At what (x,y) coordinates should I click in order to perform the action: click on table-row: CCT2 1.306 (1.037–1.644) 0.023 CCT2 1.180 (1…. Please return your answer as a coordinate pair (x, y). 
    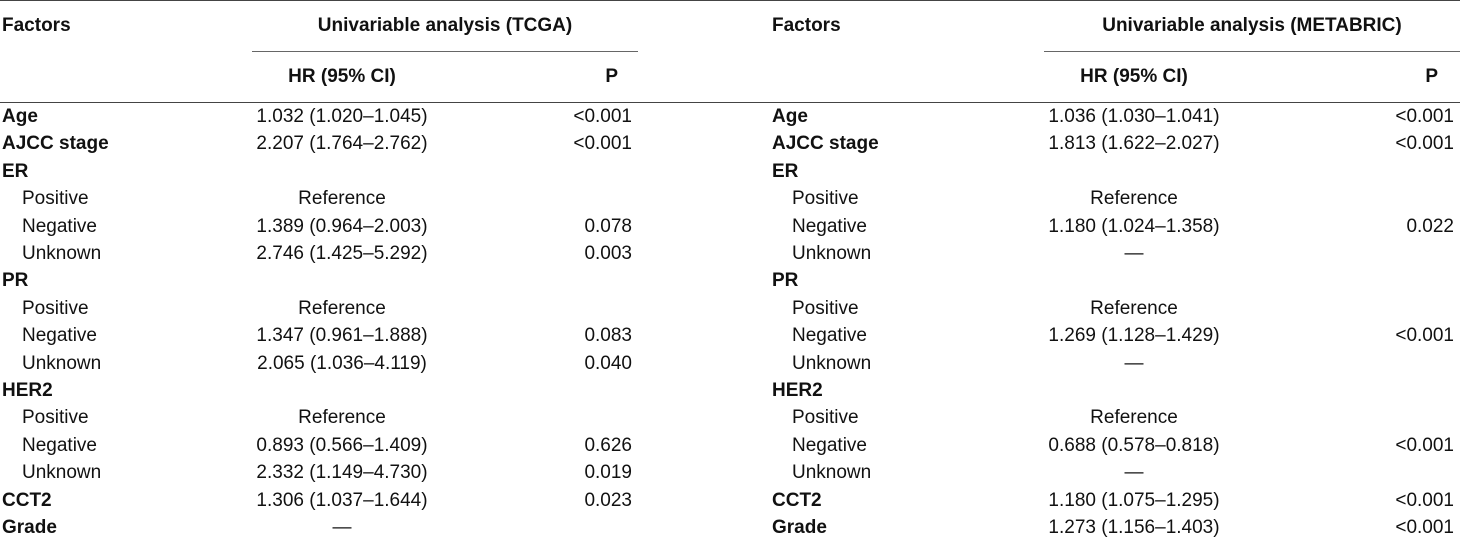
    Looking at the image, I should click on (730, 500).